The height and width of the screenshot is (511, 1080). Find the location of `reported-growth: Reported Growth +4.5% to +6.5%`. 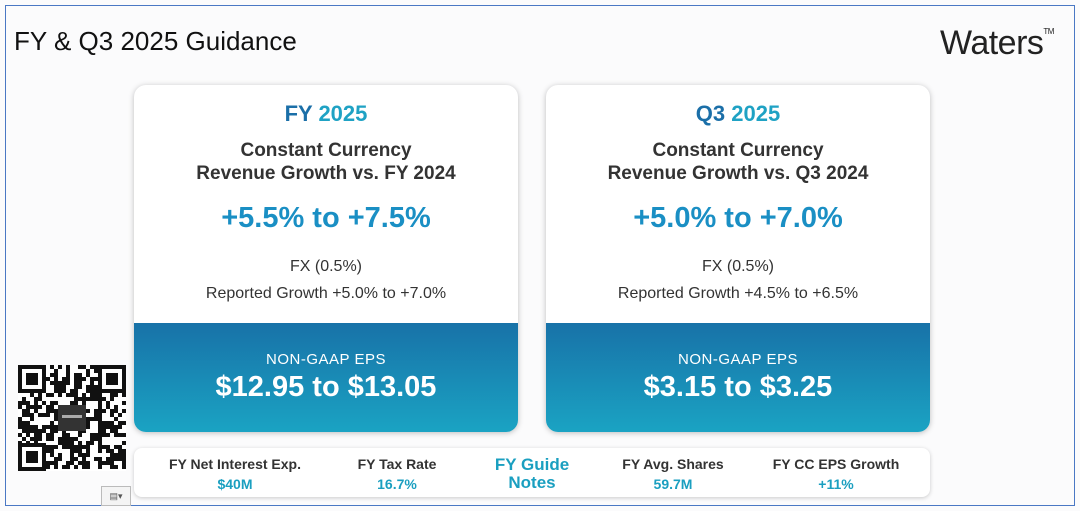

reported-growth: Reported Growth +4.5% to +6.5% is located at coordinates (738, 293).